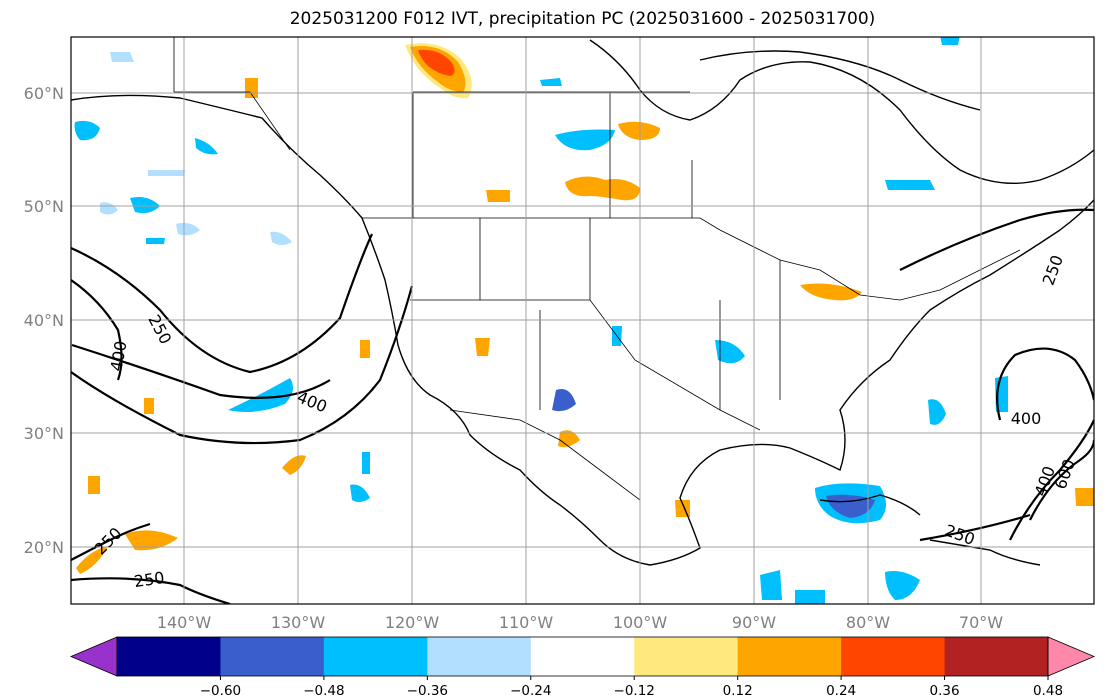 Image resolution: width=1105 pixels, height=698 pixels. Describe the element at coordinates (93, 656) in the screenshot. I see `colorbar-extend-low` at that location.